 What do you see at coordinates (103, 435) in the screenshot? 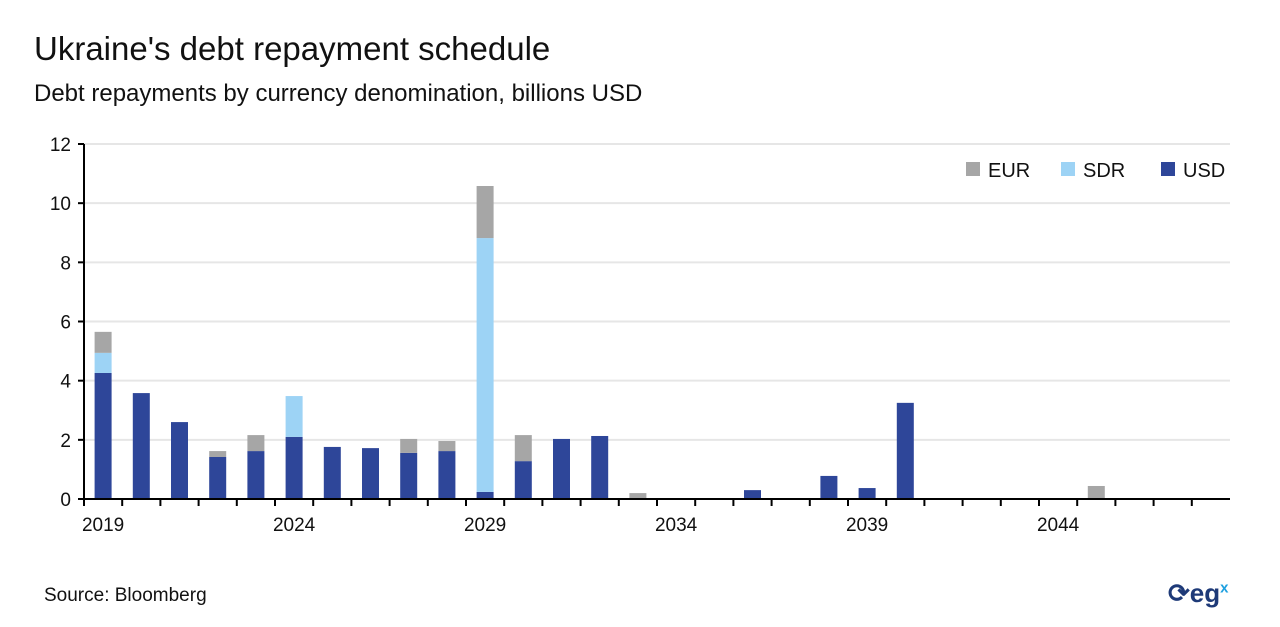
I see `bar-usd-2019` at bounding box center [103, 435].